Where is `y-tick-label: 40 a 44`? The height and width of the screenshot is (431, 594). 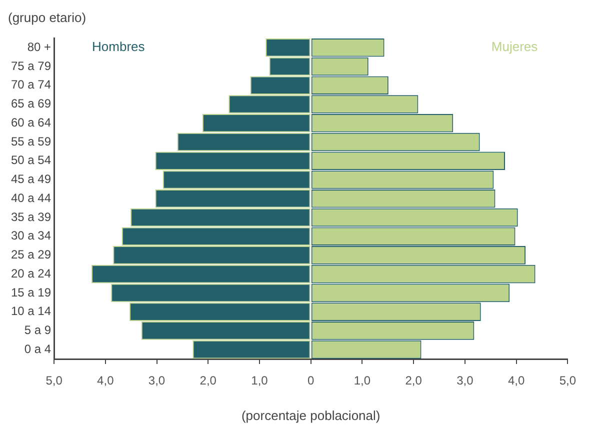 y-tick-label: 40 a 44 is located at coordinates (31, 197).